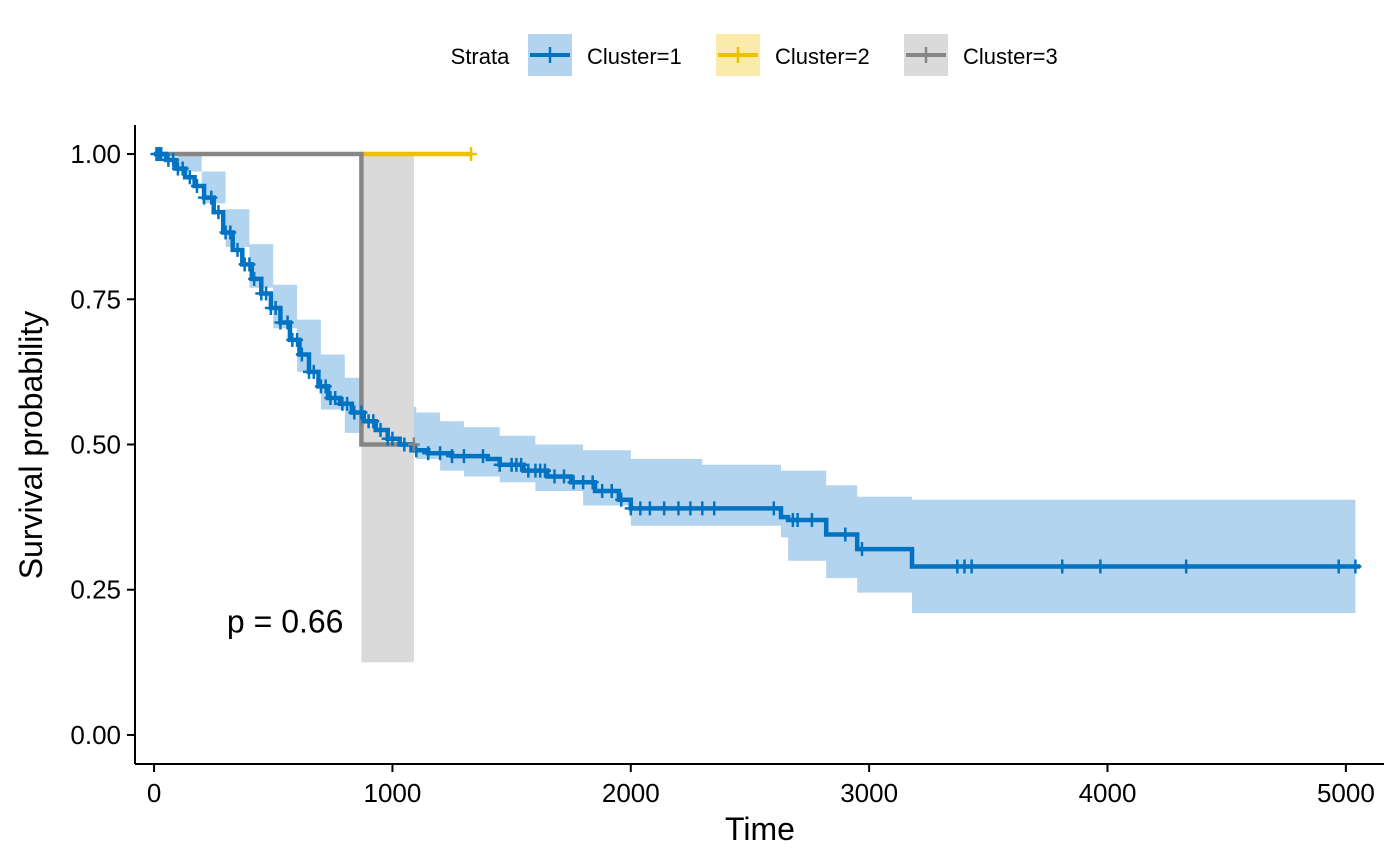 This screenshot has width=1400, height=866. I want to click on y-tick-label: 0.50, so click(95, 445).